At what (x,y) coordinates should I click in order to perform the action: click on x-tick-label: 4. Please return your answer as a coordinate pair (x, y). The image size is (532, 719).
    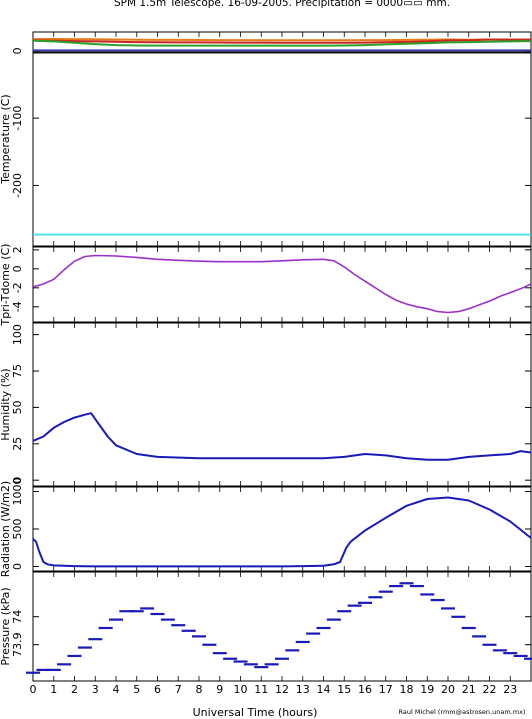
    Looking at the image, I should click on (116, 689).